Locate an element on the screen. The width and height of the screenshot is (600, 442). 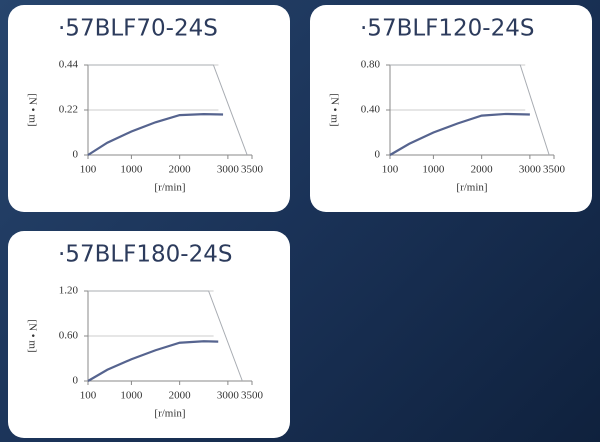
chart-title: ·57BLF180-24S is located at coordinates (145, 255).